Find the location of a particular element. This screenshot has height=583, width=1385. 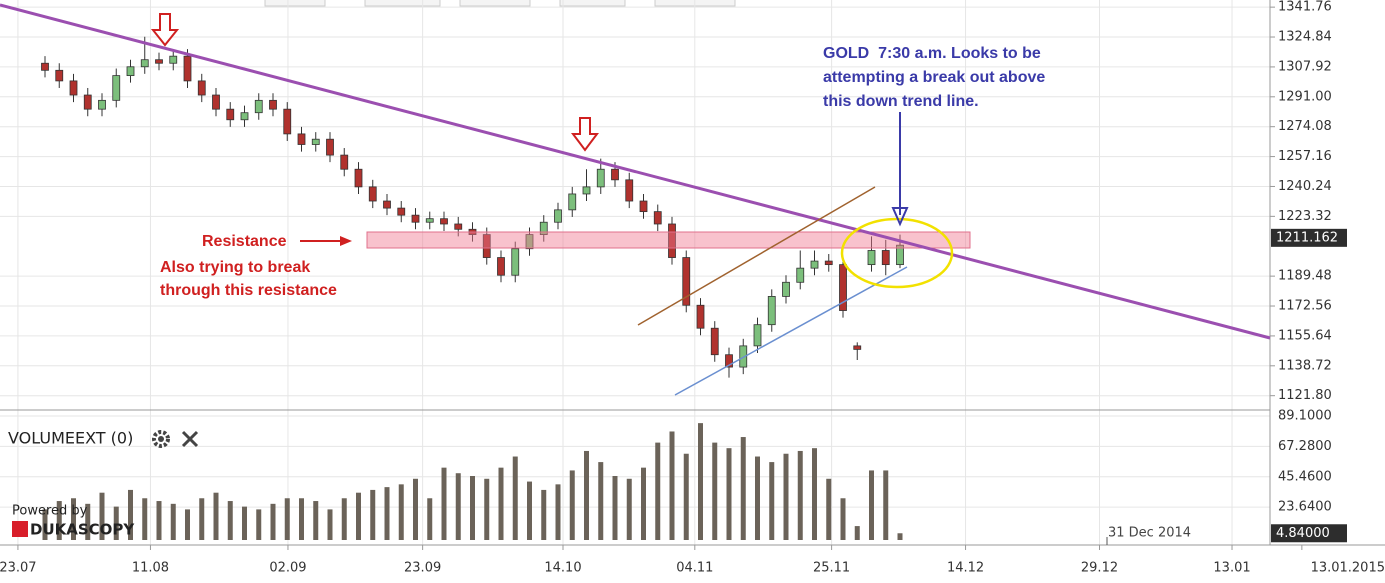

gold-note: attempting a break out above is located at coordinates (934, 77).